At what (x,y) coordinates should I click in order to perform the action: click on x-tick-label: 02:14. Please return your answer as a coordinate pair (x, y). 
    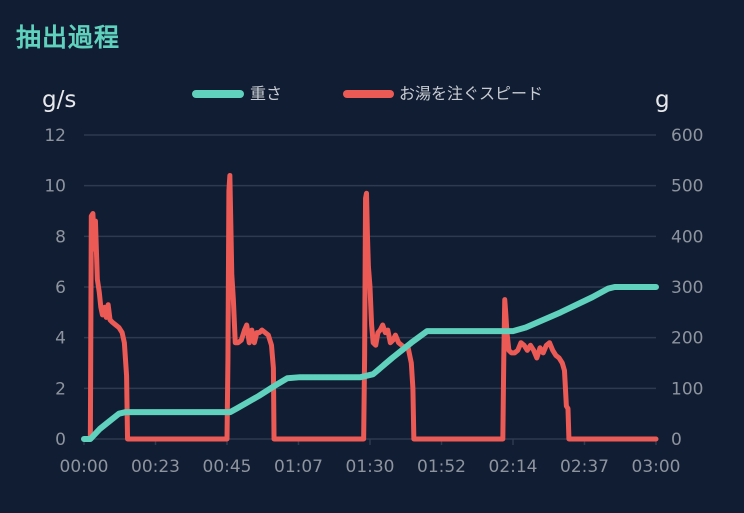
    Looking at the image, I should click on (513, 467).